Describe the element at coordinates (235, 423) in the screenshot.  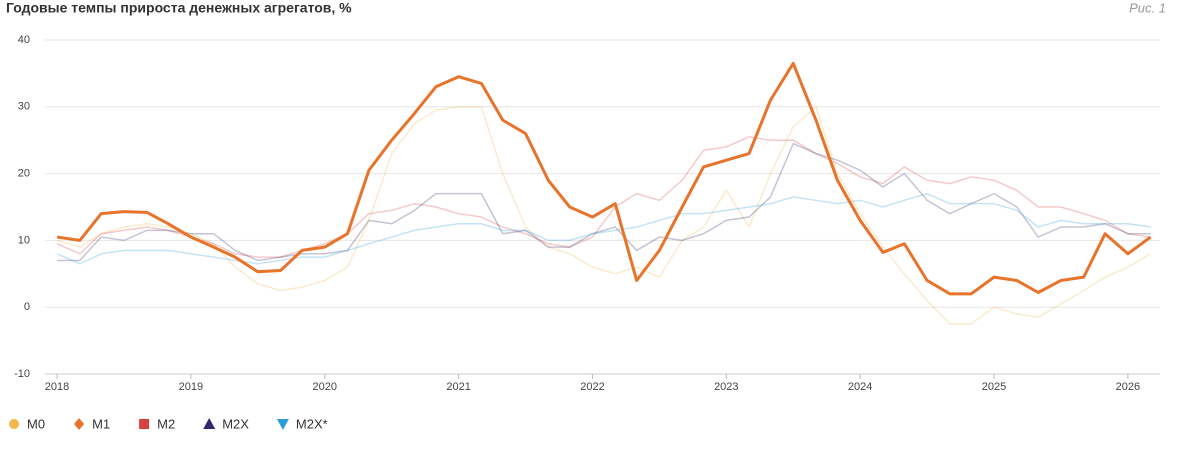
I see `legend-label: M2X` at that location.